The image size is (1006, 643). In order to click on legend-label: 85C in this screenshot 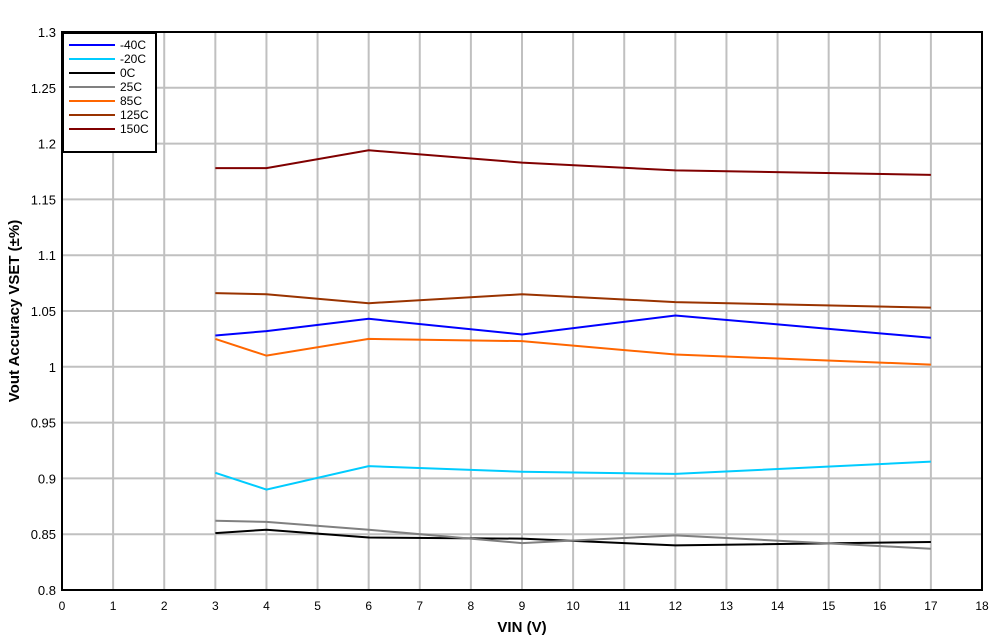, I will do `click(131, 101)`.